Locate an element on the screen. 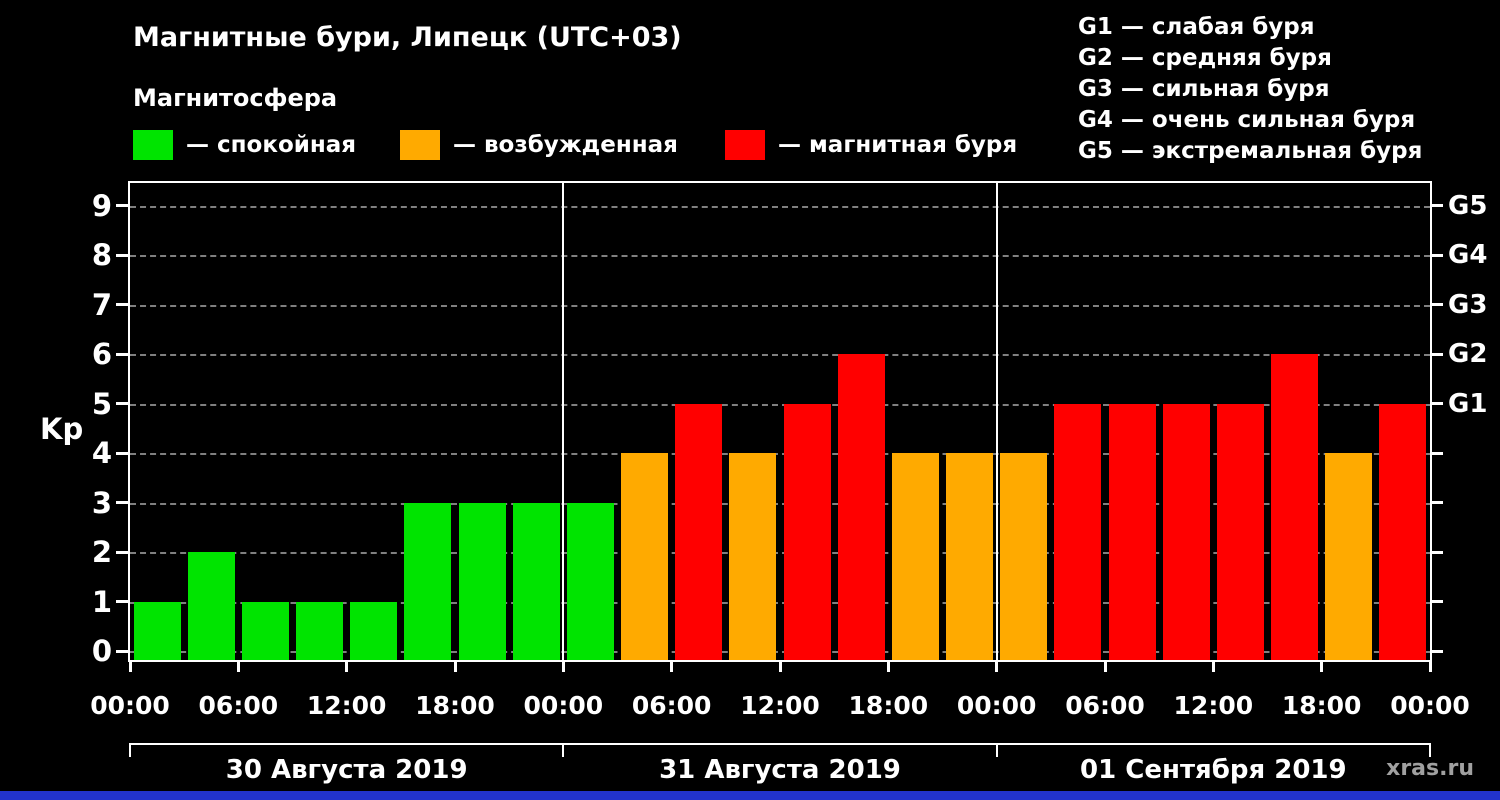 The height and width of the screenshot is (800, 1500). y-axis-title: Kp is located at coordinates (62, 429).